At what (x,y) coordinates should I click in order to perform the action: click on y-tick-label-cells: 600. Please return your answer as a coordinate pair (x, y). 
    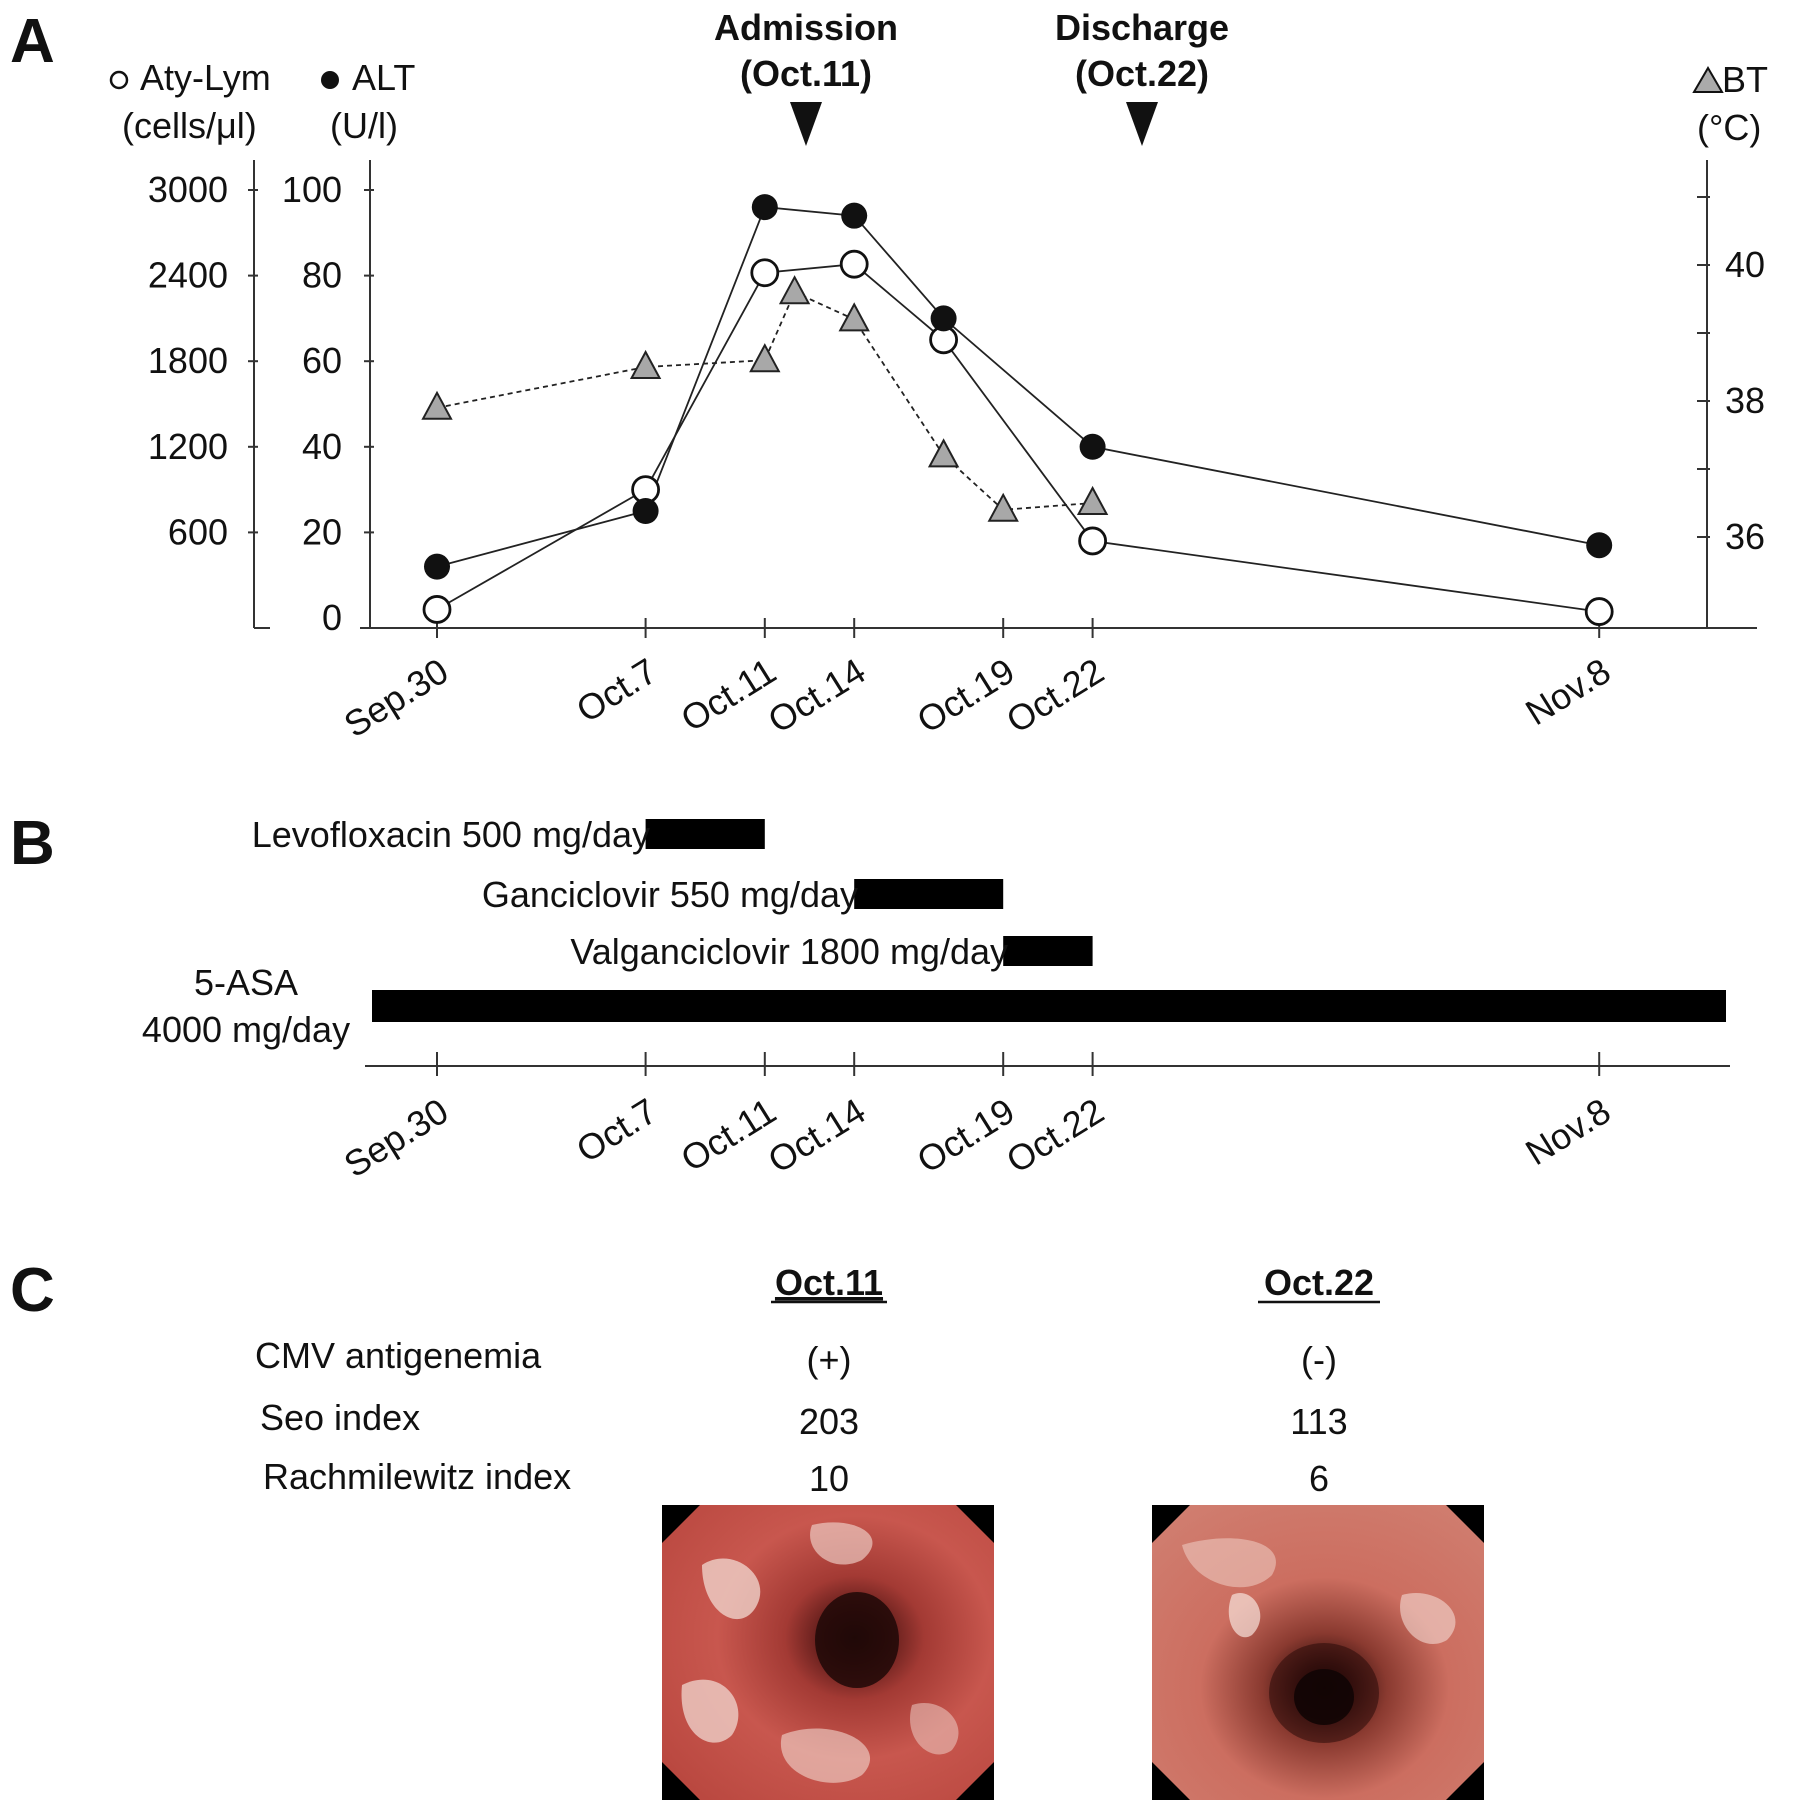
    Looking at the image, I should click on (198, 531).